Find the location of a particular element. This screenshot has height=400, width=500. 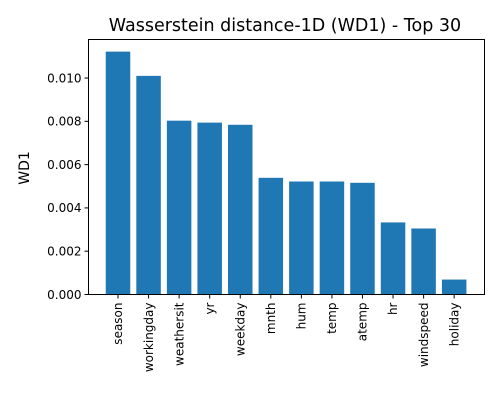

y-tick-label: 0.006 is located at coordinates (64, 165).